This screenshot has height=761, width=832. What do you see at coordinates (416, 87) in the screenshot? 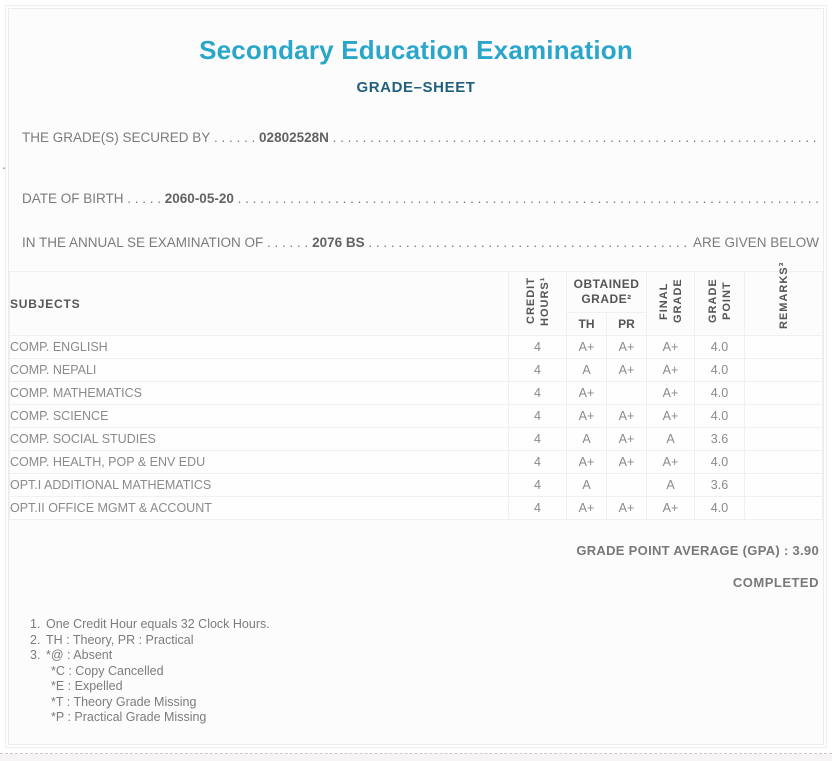
I see `page-subtitle: GRADE–SHEET` at bounding box center [416, 87].